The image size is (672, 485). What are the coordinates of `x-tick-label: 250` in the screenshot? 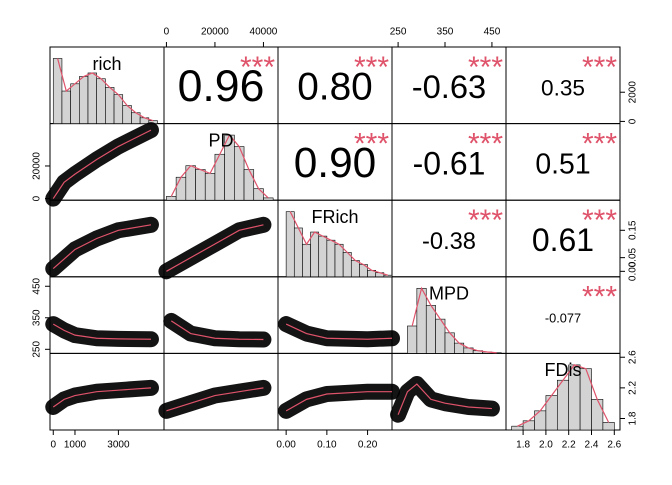 It's located at (398, 32).